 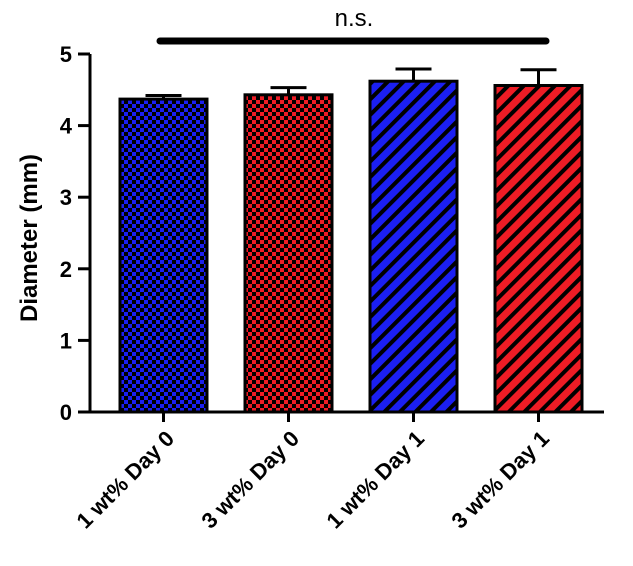 What do you see at coordinates (66, 269) in the screenshot?
I see `y-tick-label: 2` at bounding box center [66, 269].